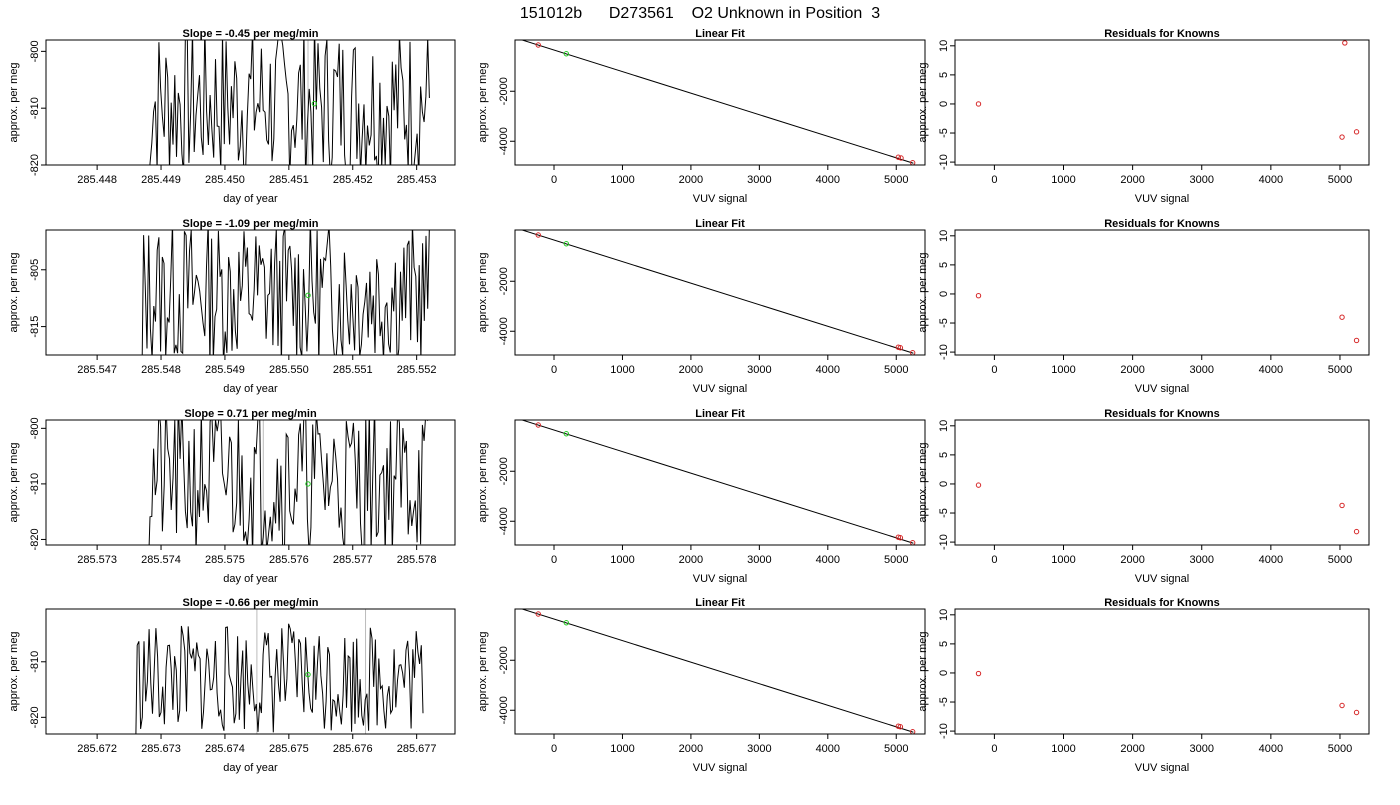  Describe the element at coordinates (250, 224) in the screenshot. I see `panel-title: Slope = -1.09 per meg/min` at that location.